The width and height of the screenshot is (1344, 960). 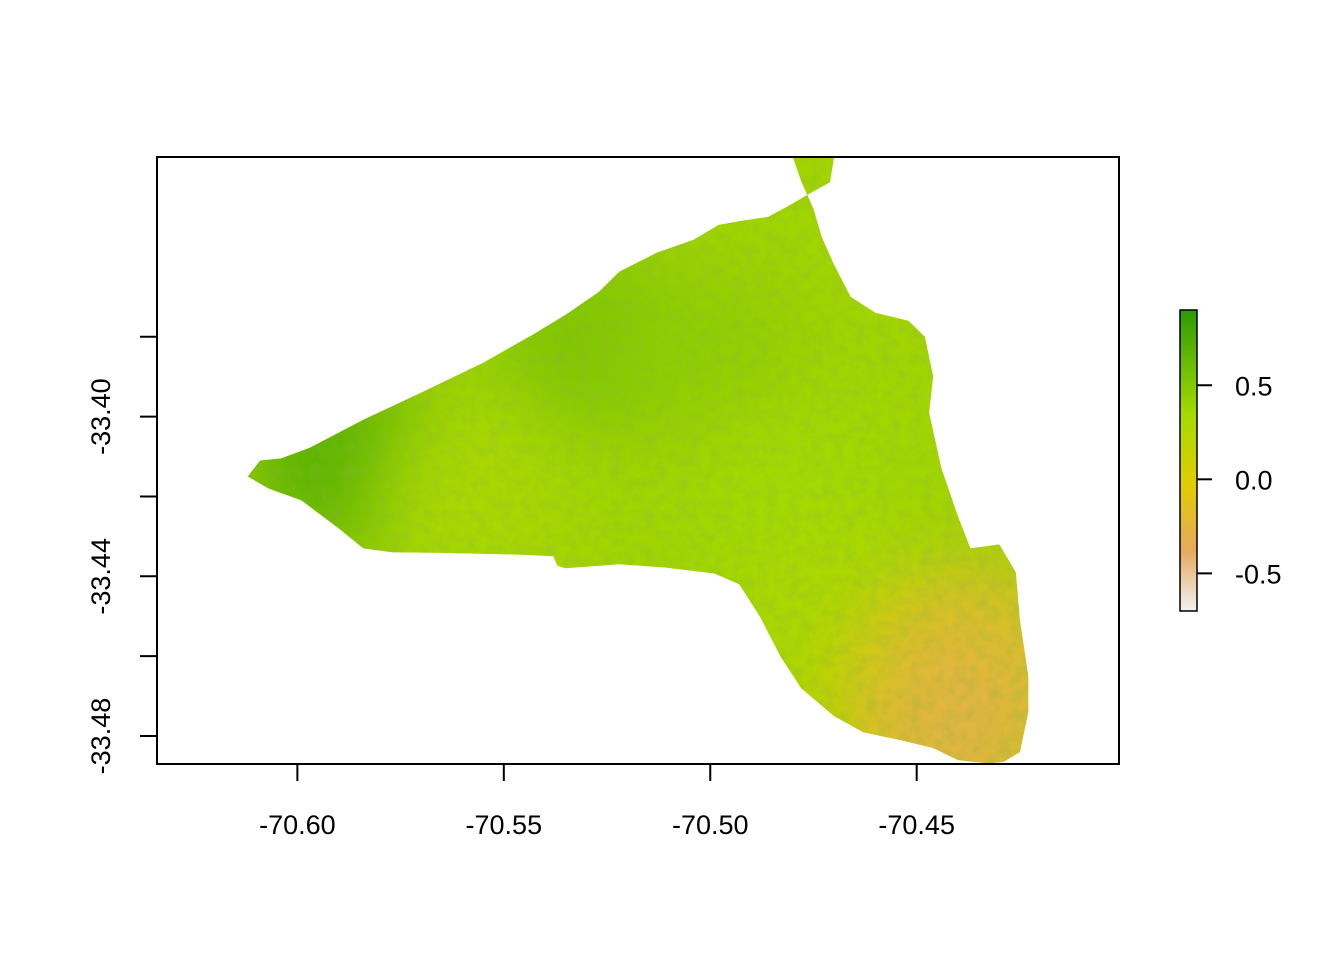 What do you see at coordinates (122, 555) in the screenshot?
I see `y-axis: -33.40 -33.44 -33.48` at bounding box center [122, 555].